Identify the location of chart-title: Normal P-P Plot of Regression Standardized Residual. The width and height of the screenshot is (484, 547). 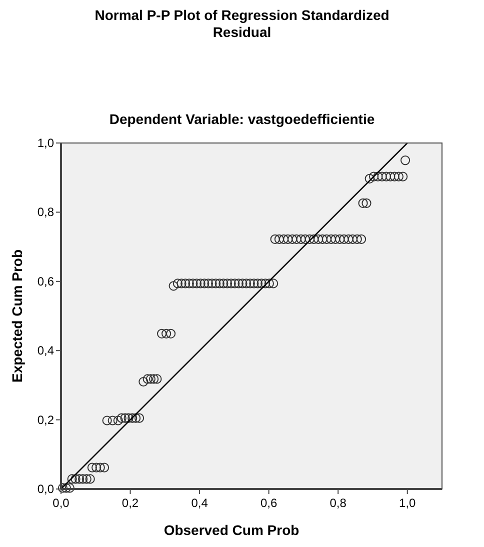
(242, 23).